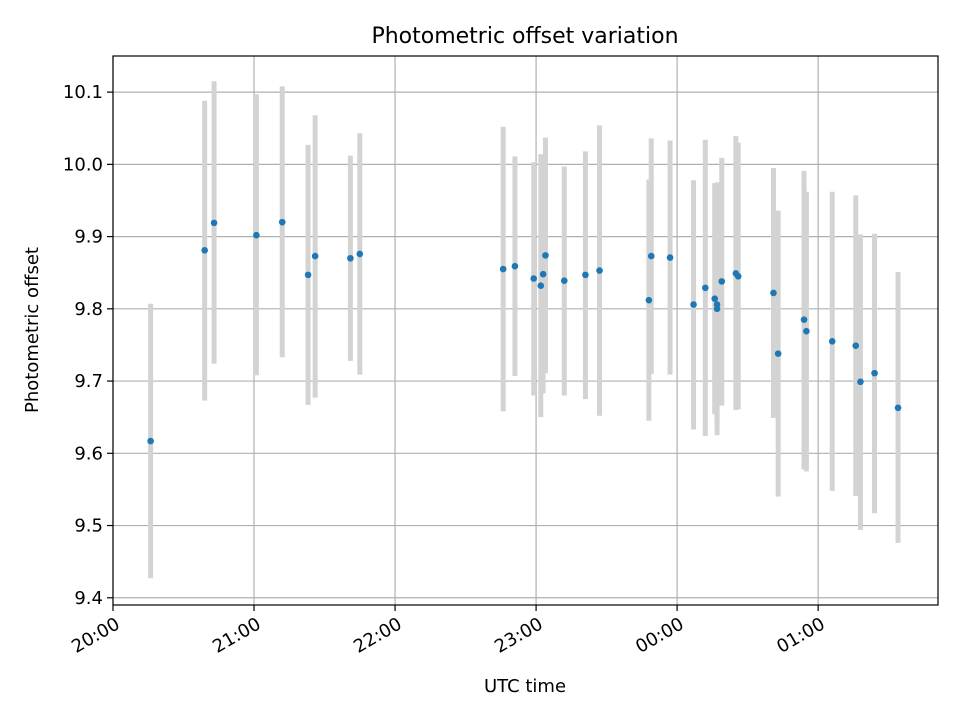 The width and height of the screenshot is (960, 720). I want to click on x-axis-ticks: 20:00 21:00 22:00 23:00 00:00 01:00, so click(448, 631).